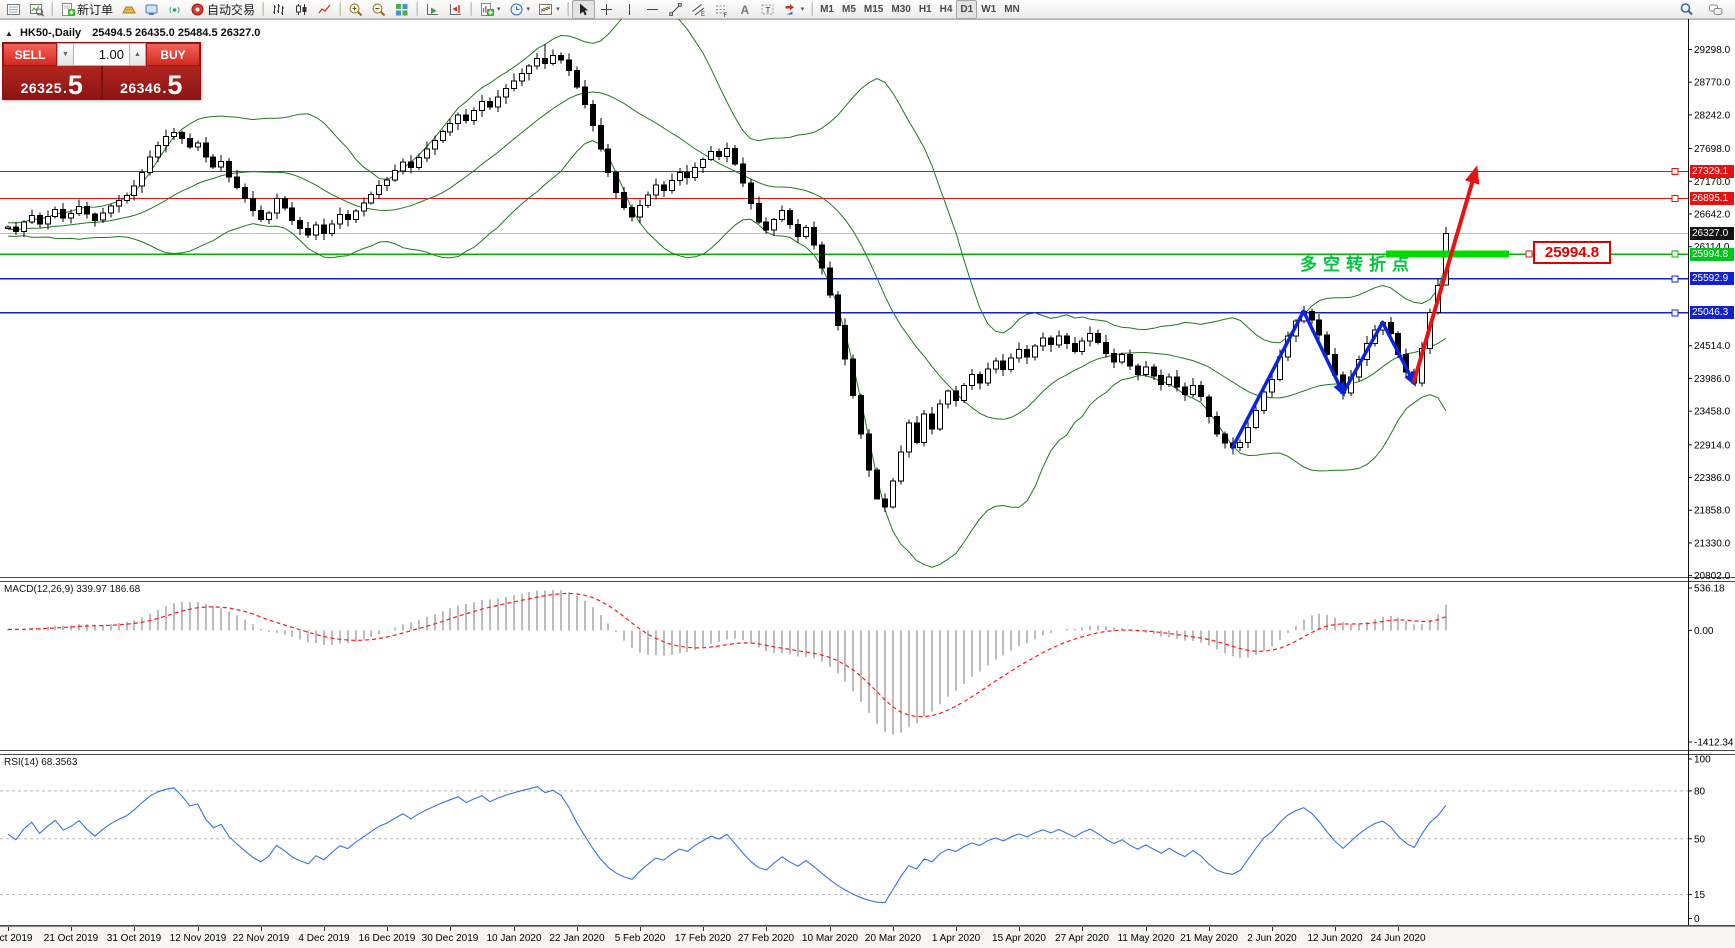 The image size is (1735, 948). I want to click on red-projection-arrow, so click(1446, 274).